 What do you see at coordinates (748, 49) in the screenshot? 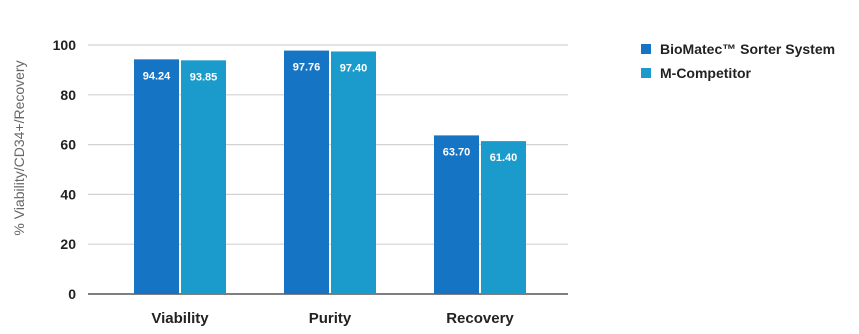
I see `legend-label: BioMatec™ Sorter System` at bounding box center [748, 49].